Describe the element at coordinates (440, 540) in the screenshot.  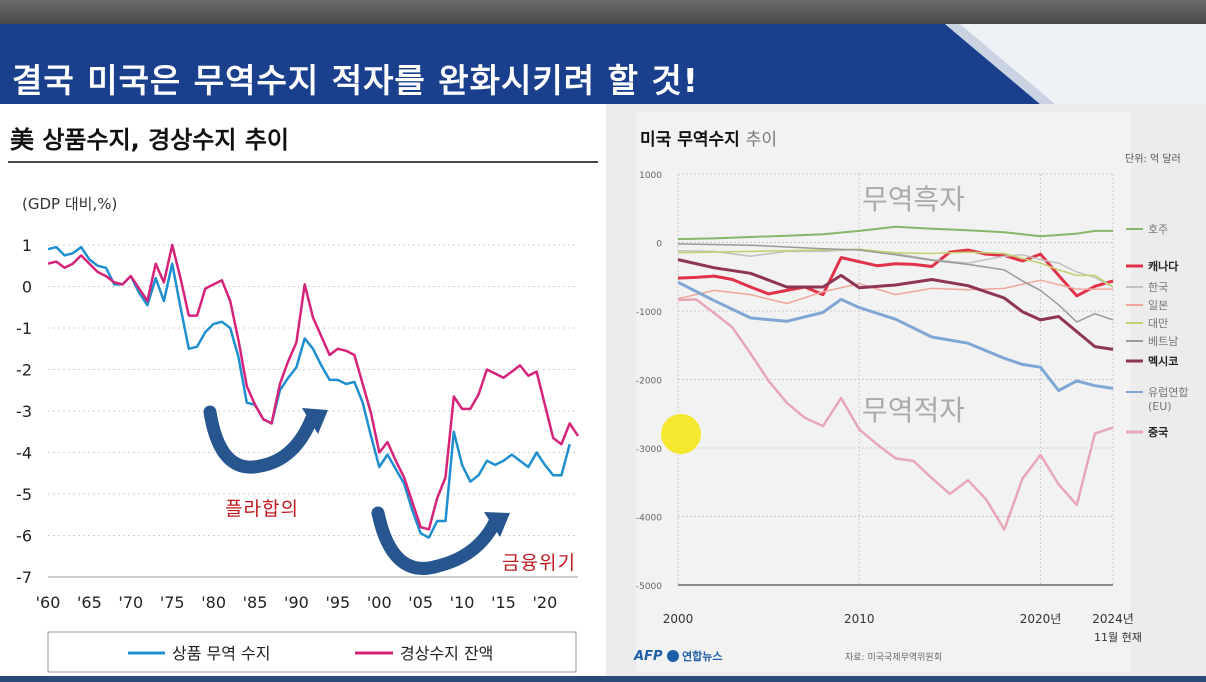
I see `financial-crisis-arrow` at that location.